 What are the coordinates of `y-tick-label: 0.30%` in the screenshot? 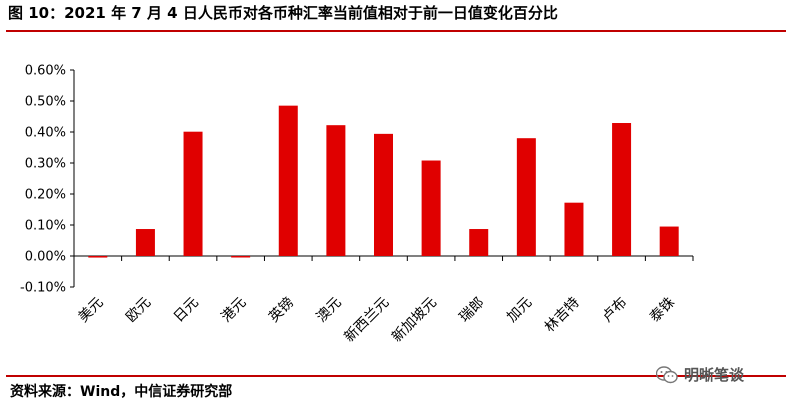 It's located at (45, 164).